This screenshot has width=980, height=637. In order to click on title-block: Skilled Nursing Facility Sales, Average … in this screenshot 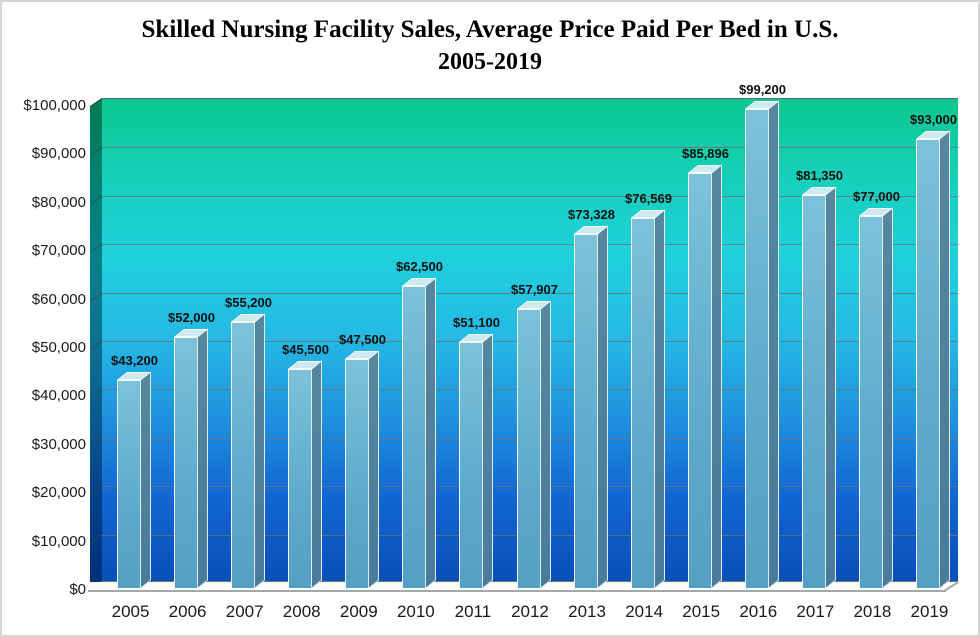, I will do `click(490, 45)`.